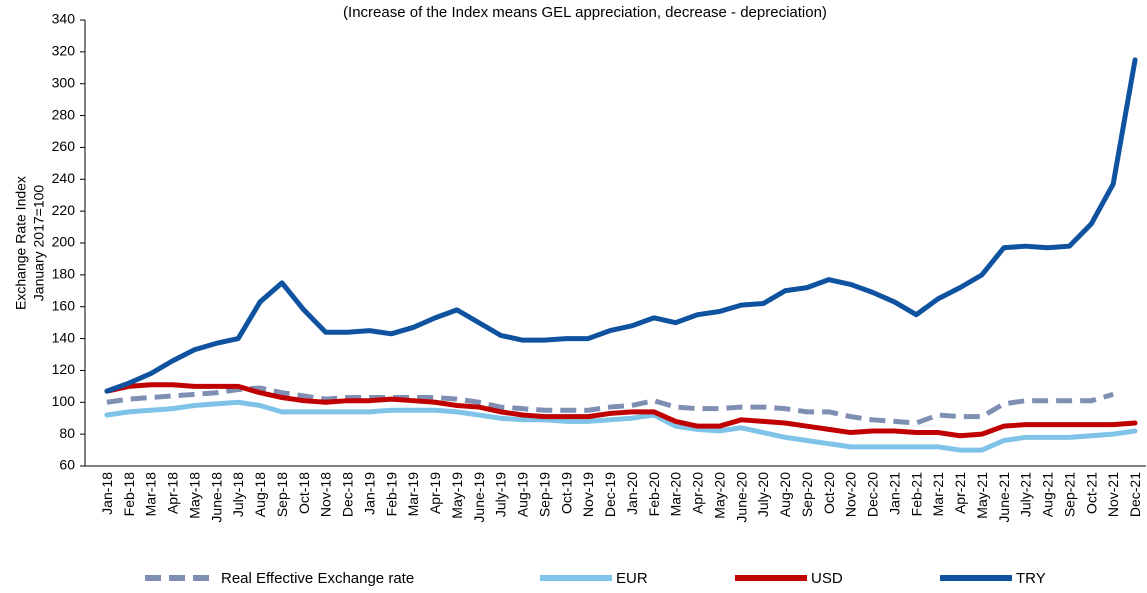 Image resolution: width=1147 pixels, height=593 pixels. What do you see at coordinates (1069, 494) in the screenshot?
I see `x-tick-label: Sep-21` at bounding box center [1069, 494].